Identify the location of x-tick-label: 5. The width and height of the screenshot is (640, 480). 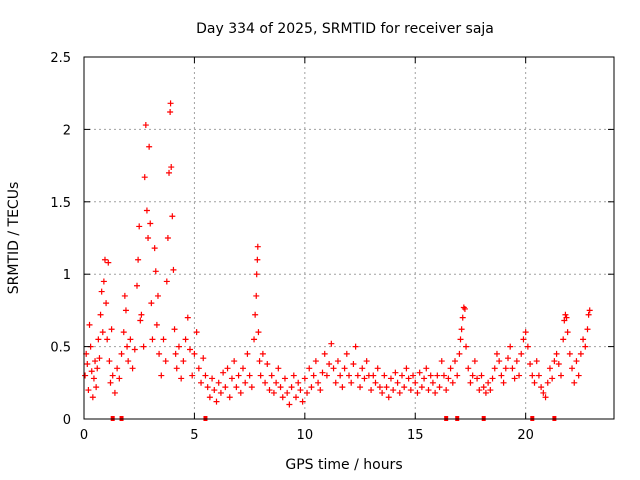
(194, 435).